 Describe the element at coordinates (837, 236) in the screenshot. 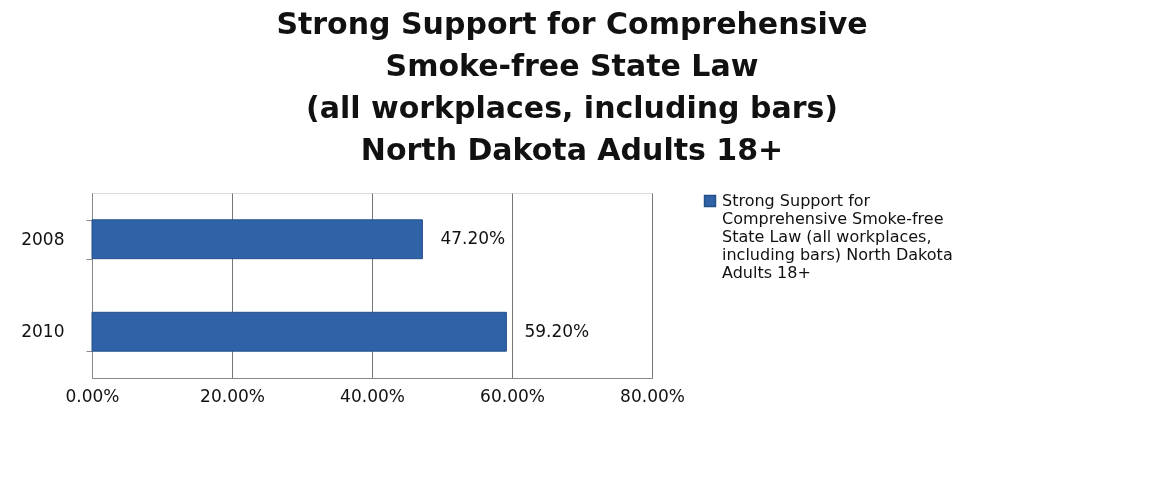

I see `legend-label: Strong Support for Comprehensive Smoke-free State Law (all workplaces, including bars) North Dakota Adults 18+` at that location.